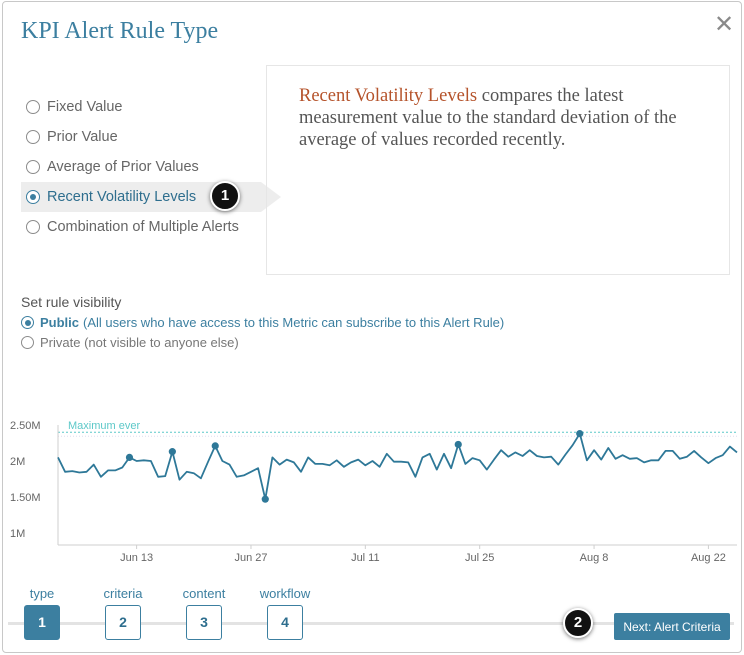 The height and width of the screenshot is (655, 744). What do you see at coordinates (123, 167) in the screenshot?
I see `rule-type-label: Average of Prior Values` at bounding box center [123, 167].